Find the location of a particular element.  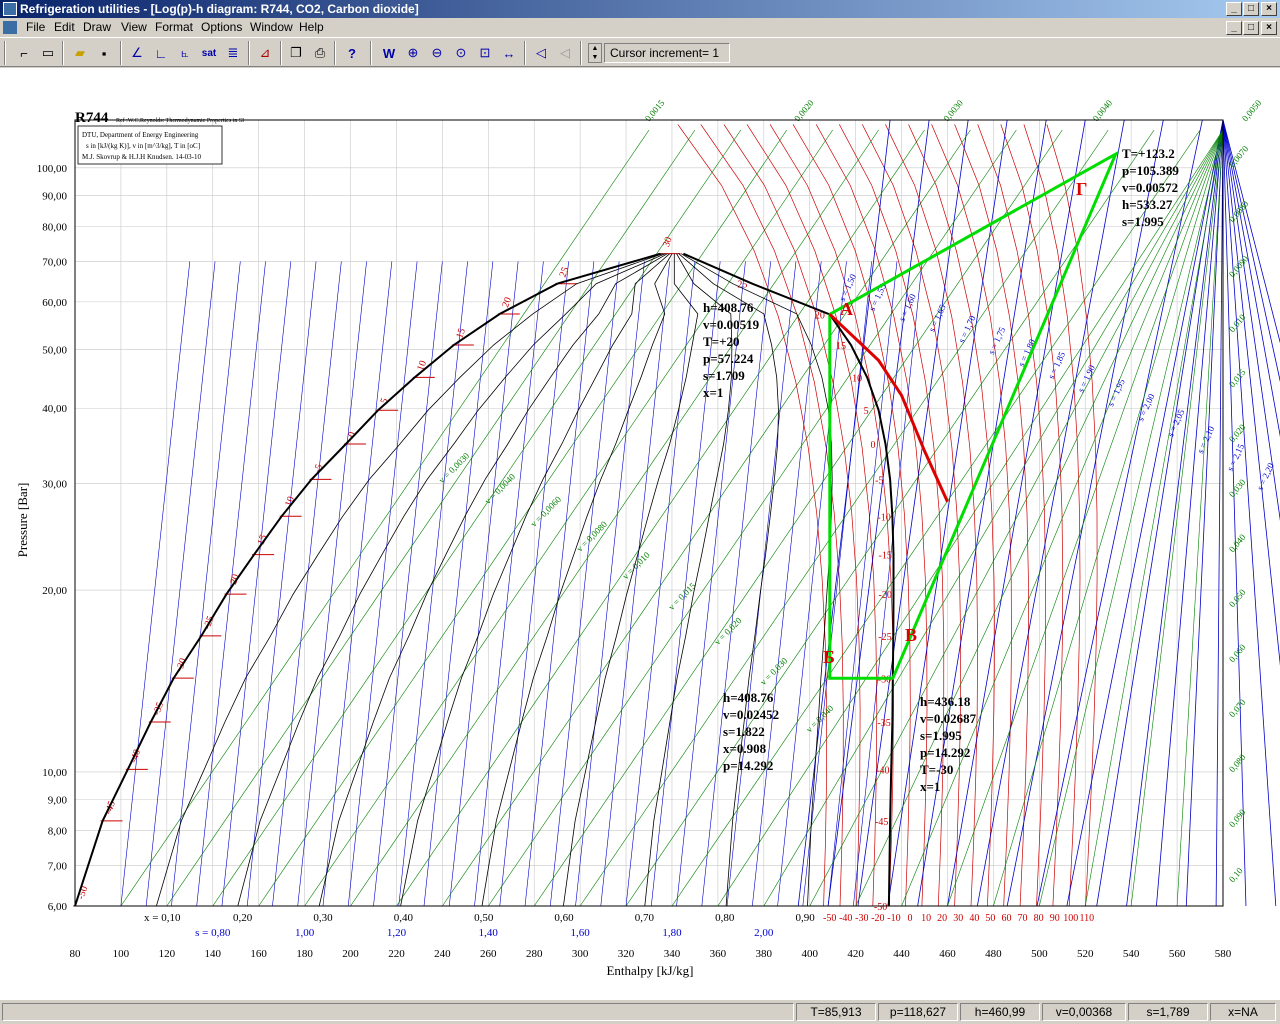

curve3-icon: ⦜ is located at coordinates (185, 52).